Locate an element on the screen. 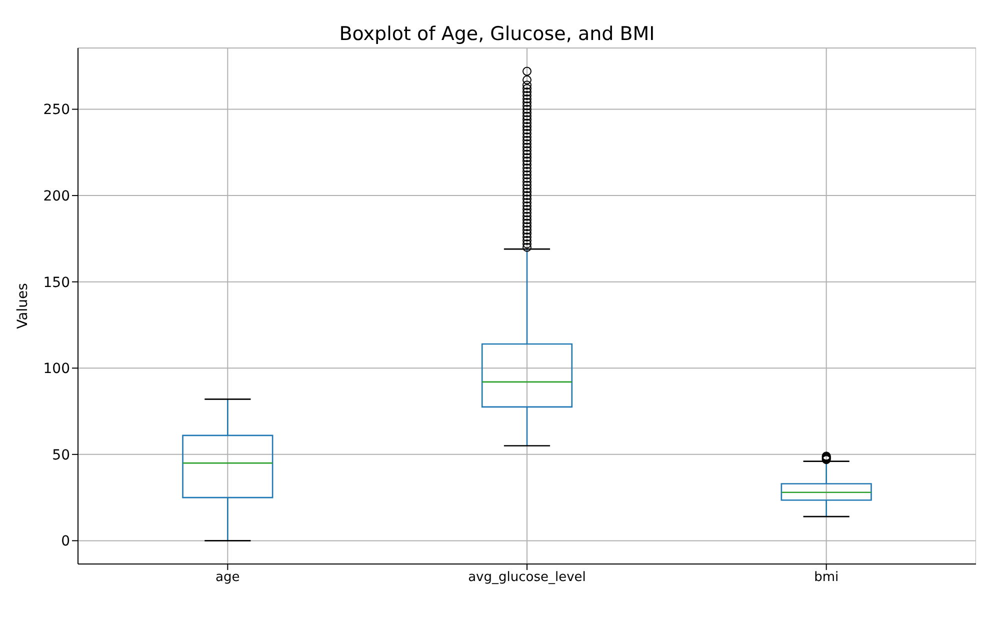 This screenshot has width=984, height=618. y-tick-label: 100 is located at coordinates (56, 369).